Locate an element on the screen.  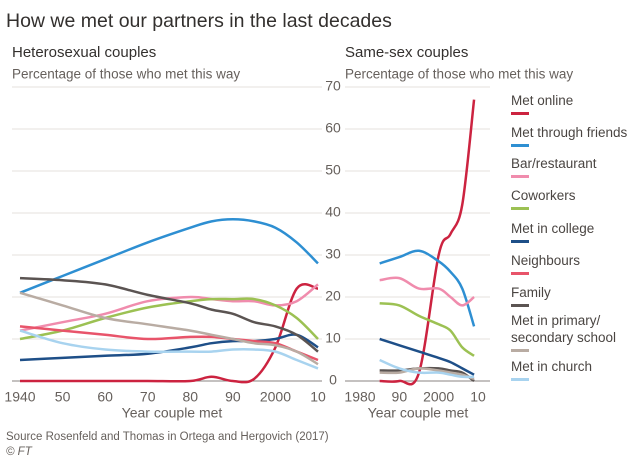
y-tick-label: 70 is located at coordinates (333, 86).